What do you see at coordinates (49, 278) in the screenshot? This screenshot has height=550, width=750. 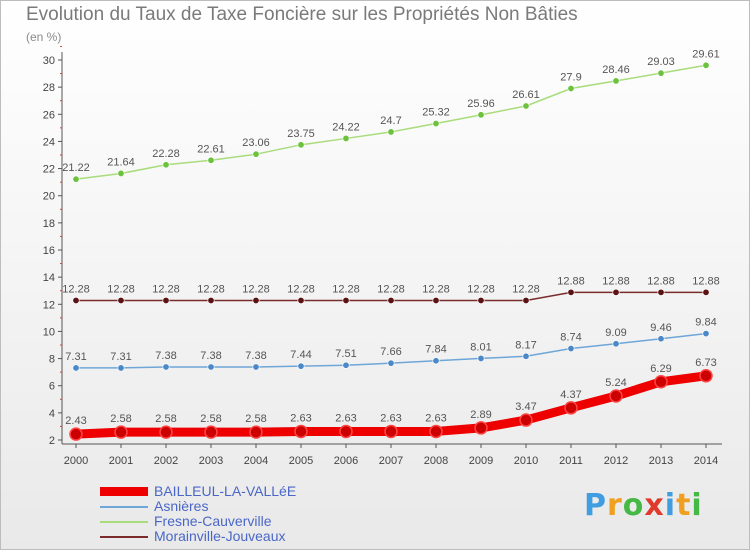 I see `y-tick-label: 14` at bounding box center [49, 278].